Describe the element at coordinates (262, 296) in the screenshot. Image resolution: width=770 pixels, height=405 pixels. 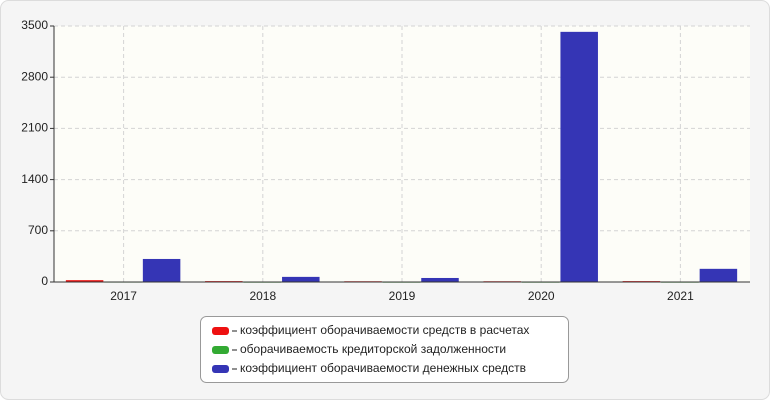
I see `x-tick-label: 2018` at that location.